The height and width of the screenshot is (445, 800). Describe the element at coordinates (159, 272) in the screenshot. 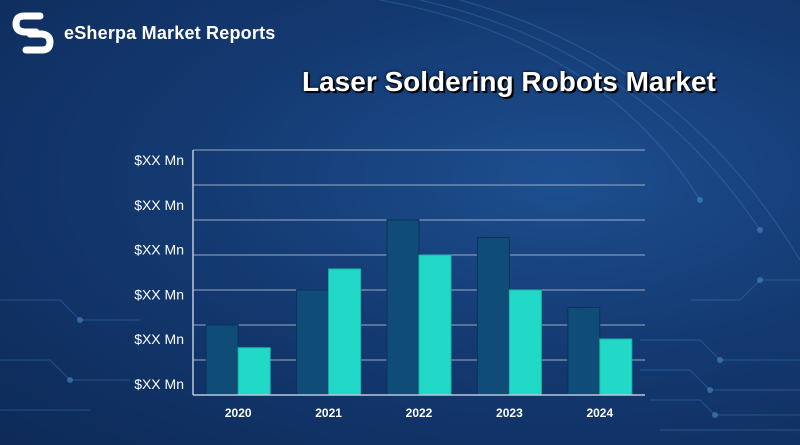

I see `y-axis-ticks: $XX Mn $XX Mn $XX Mn $XX Mn $XX Mn $XX Mn` at that location.